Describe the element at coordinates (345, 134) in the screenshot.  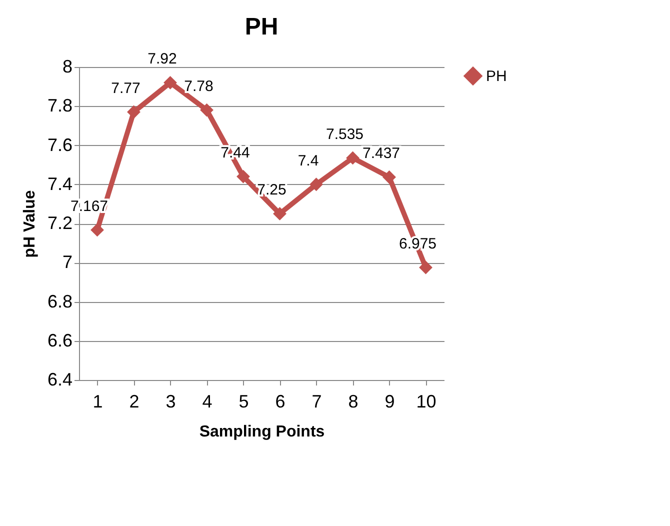
I see `data-label: 7.535` at that location.